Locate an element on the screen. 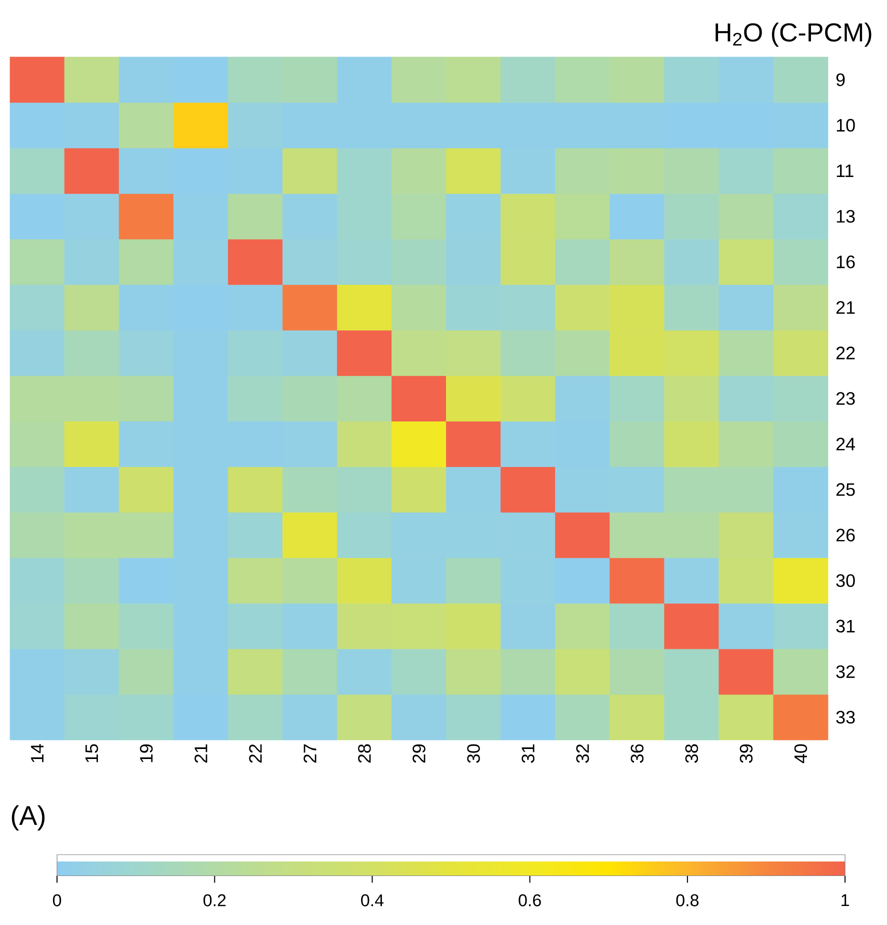 The image size is (887, 925). chart-title: H$_{2}$O (C-PCM) is located at coordinates (794, 34).